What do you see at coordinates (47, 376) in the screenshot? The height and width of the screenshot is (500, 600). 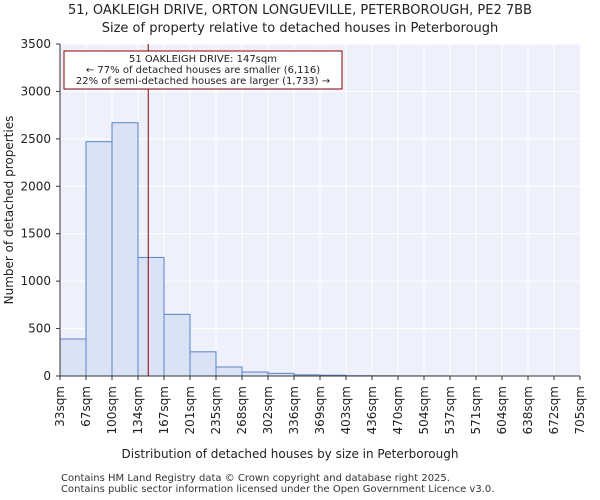 I see `y-tick-label: 0` at bounding box center [47, 376].